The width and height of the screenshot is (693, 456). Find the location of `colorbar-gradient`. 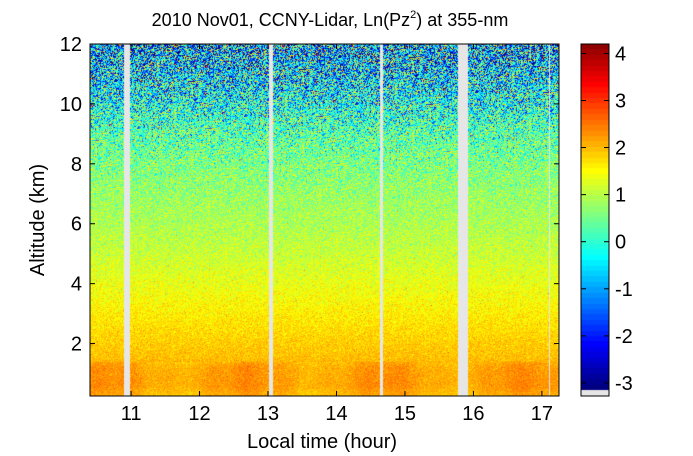

colorbar-gradient is located at coordinates (595, 220).